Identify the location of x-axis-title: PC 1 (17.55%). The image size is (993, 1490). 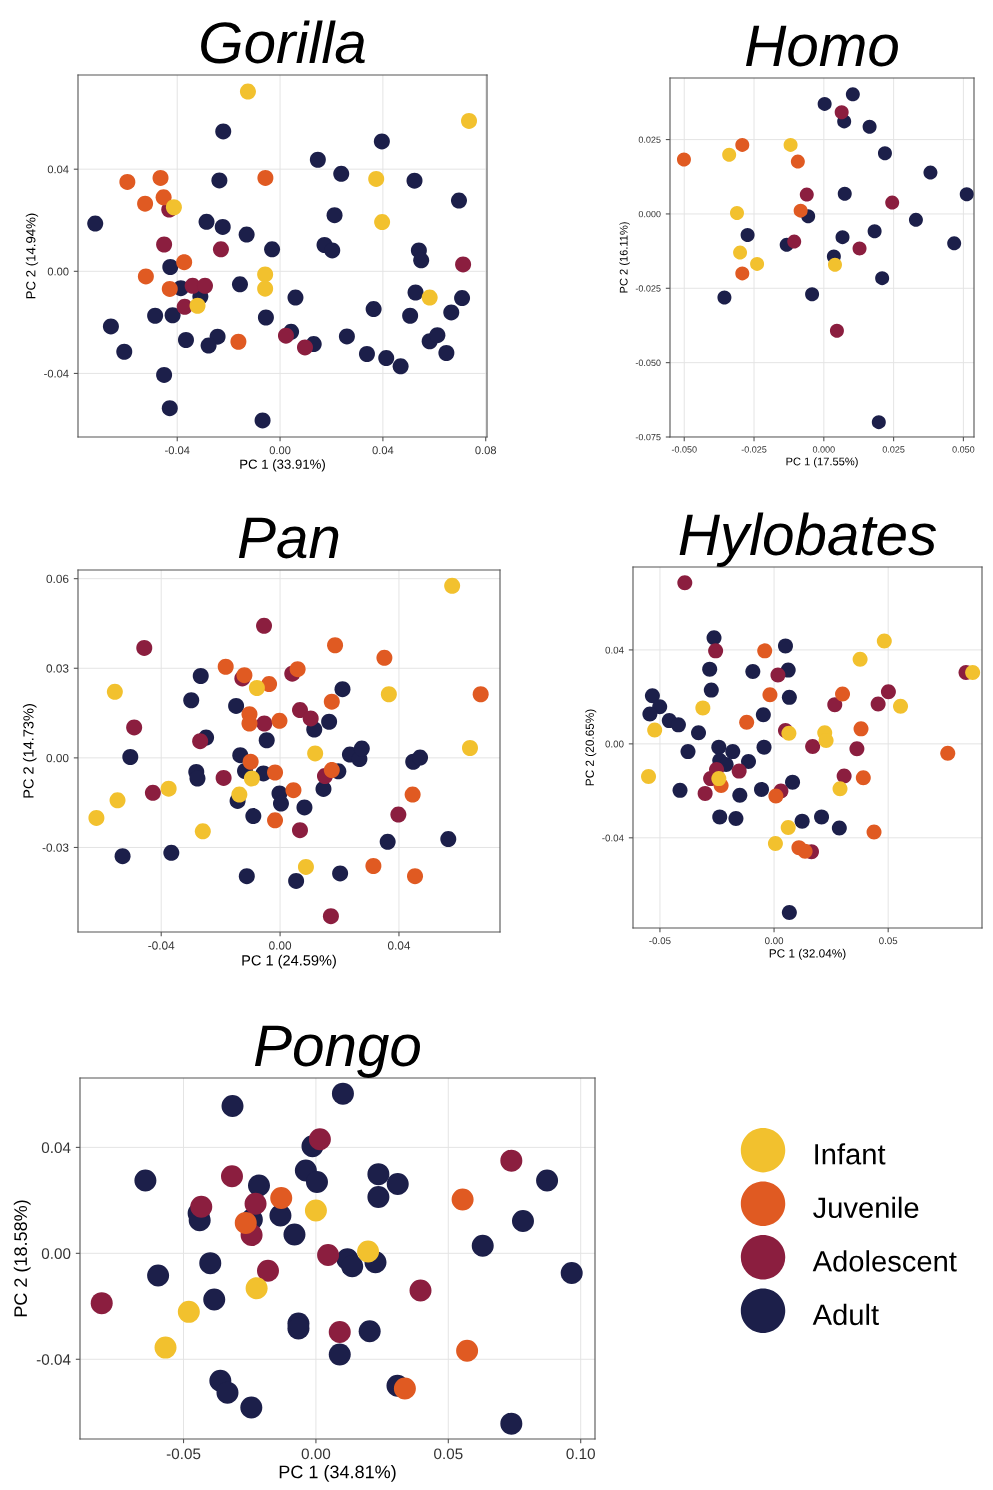
(822, 462).